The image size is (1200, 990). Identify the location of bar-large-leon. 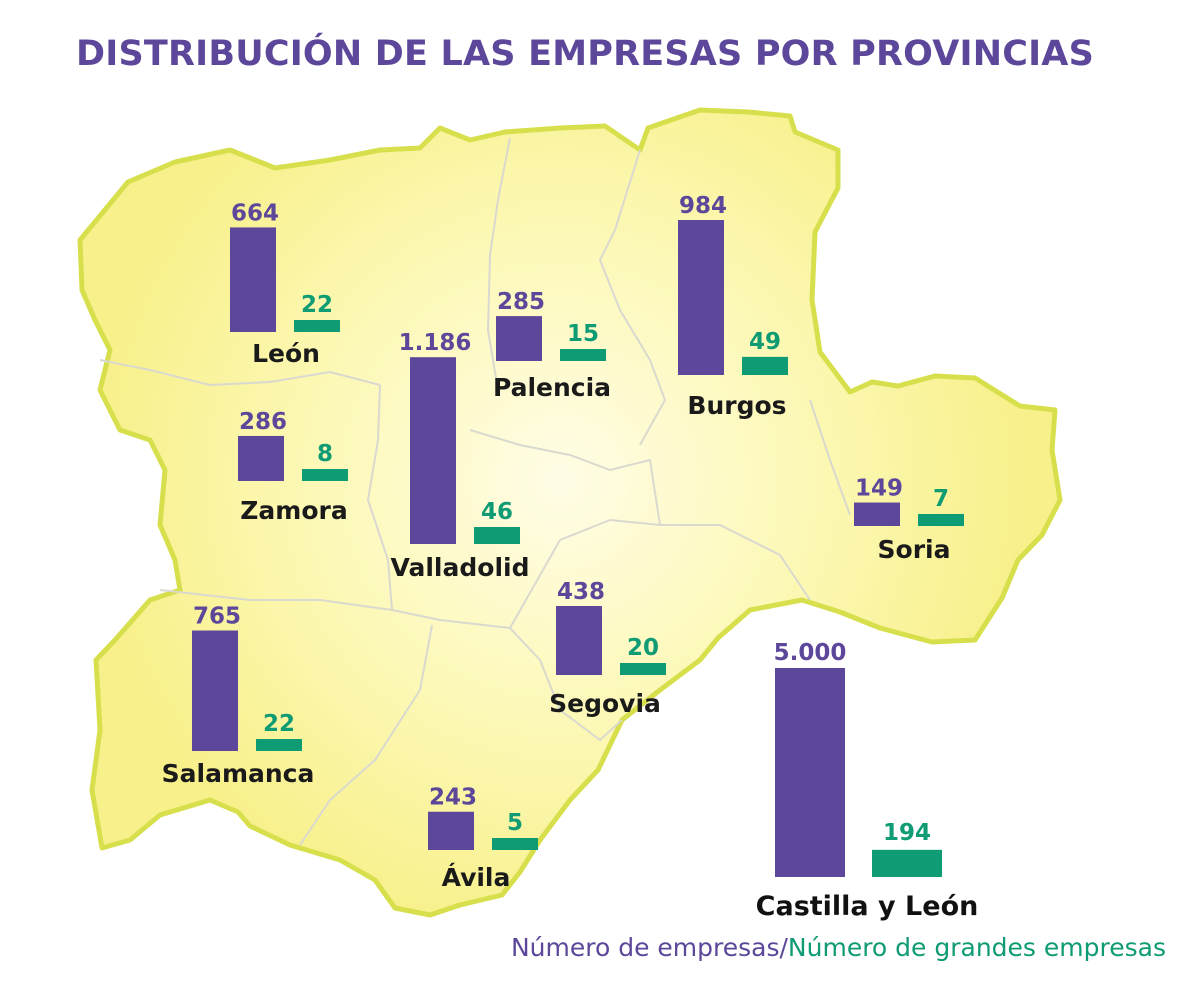
(317, 326).